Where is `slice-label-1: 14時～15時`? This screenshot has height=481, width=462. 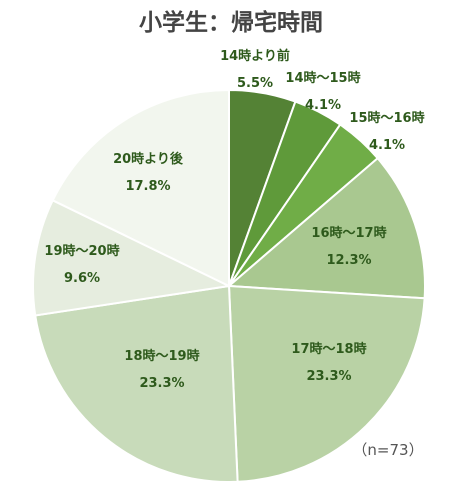
slice-label-1: 14時～15時 is located at coordinates (322, 78).